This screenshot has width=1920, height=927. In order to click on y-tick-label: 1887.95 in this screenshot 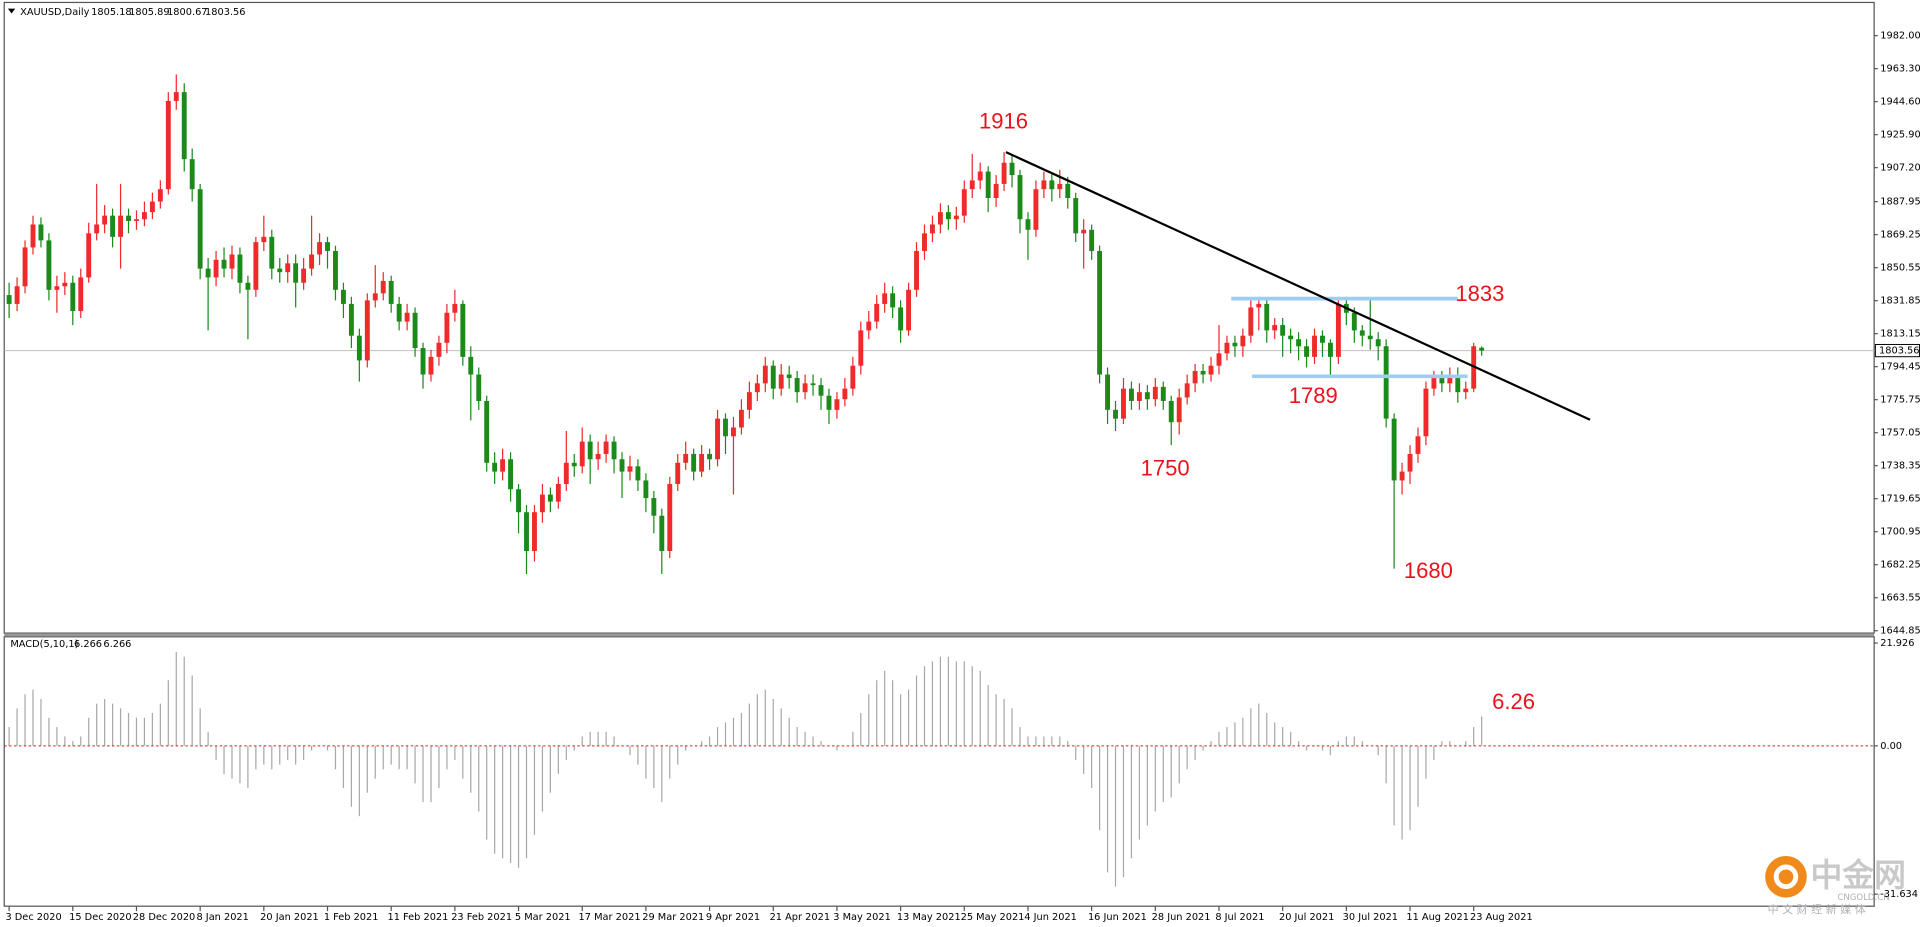, I will do `click(1900, 202)`.